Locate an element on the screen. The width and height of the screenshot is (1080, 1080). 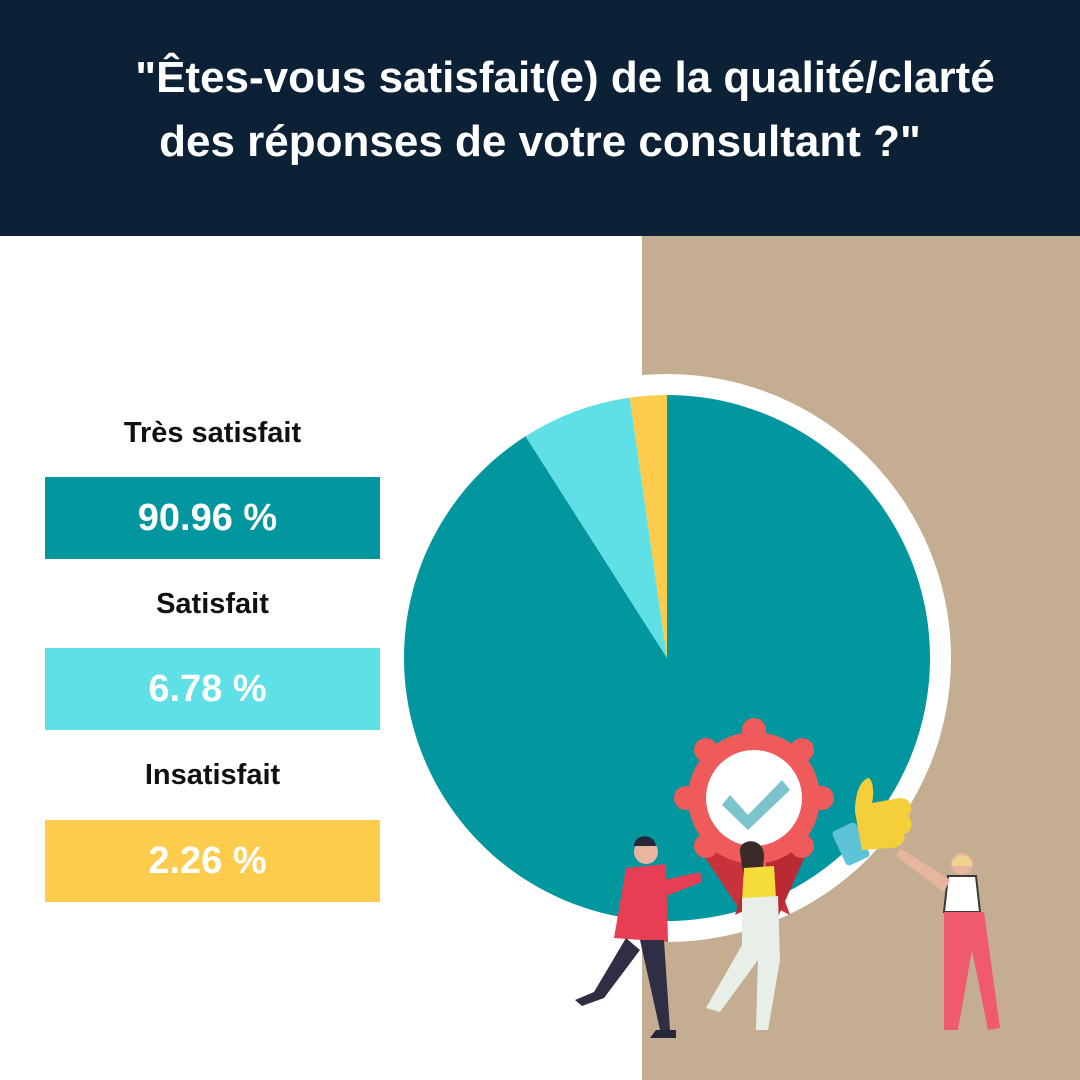
legend-value-tres-satisfait: 90.96 % is located at coordinates (207, 518).